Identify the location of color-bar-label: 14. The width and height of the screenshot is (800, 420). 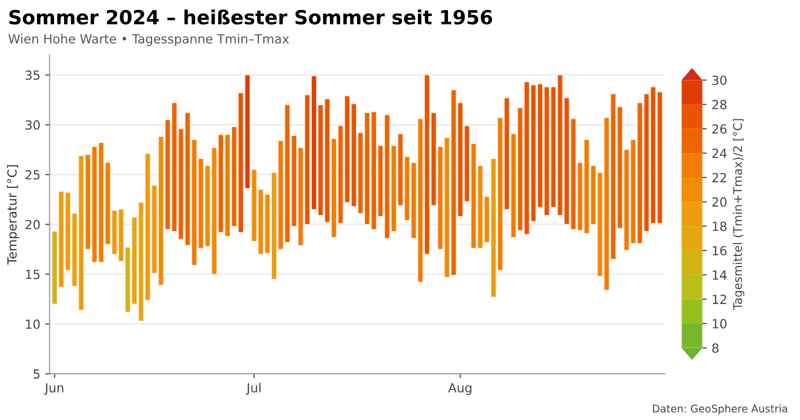
(719, 275).